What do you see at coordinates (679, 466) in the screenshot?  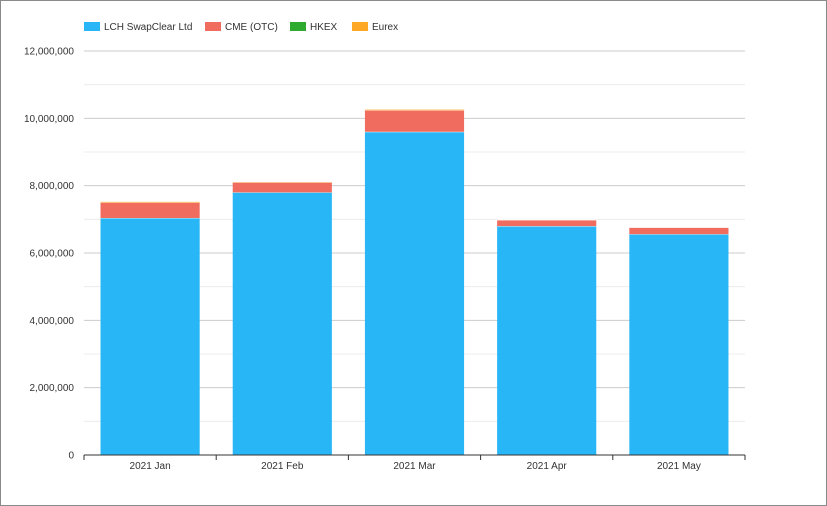 I see `x-tick-label: 2021 May` at bounding box center [679, 466].